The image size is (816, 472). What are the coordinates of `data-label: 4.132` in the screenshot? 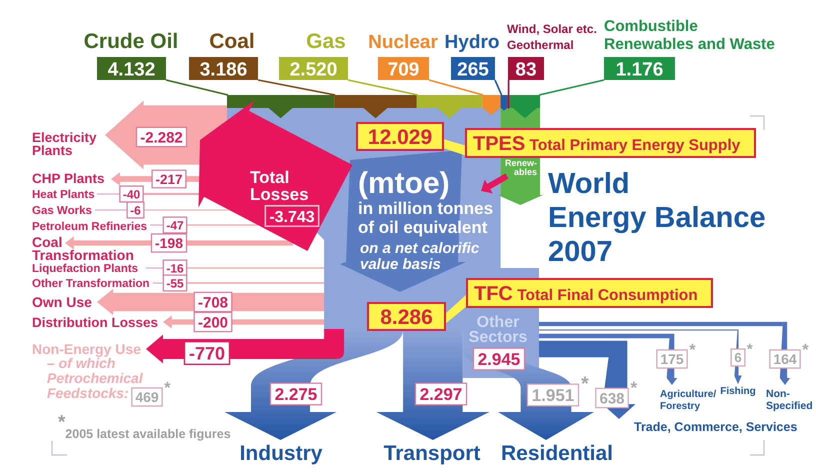 It's located at (132, 69).